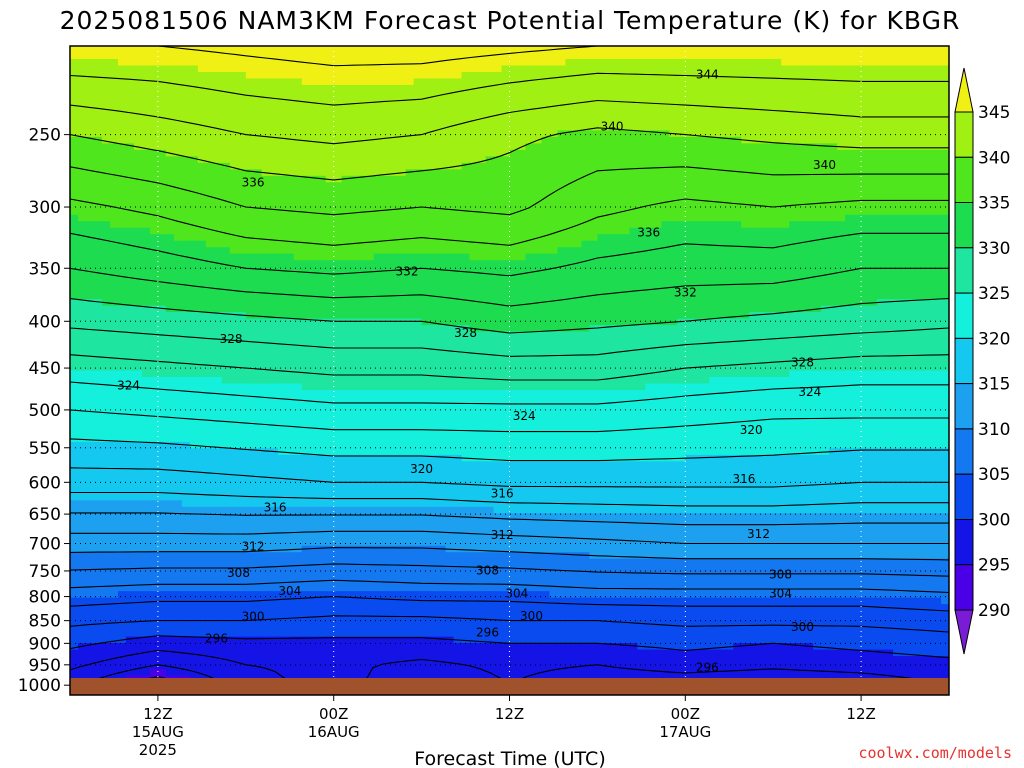  What do you see at coordinates (158, 750) in the screenshot?
I see `x-tick-label: 2025` at bounding box center [158, 750].